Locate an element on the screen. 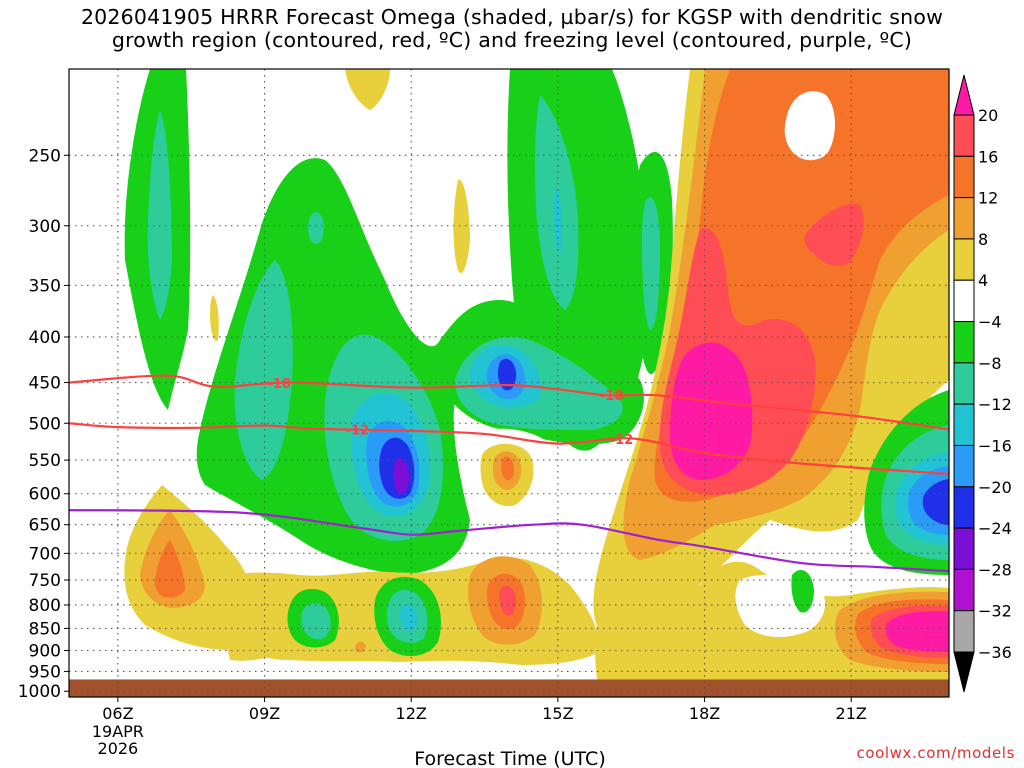  colorbar-tick-label: 4 is located at coordinates (983, 280).